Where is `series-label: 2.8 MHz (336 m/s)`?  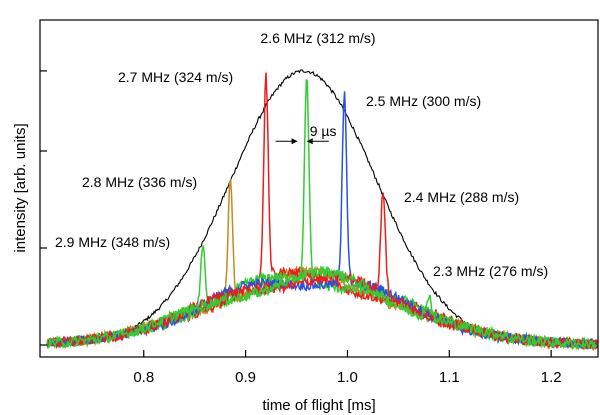 series-label: 2.8 MHz (336 m/s) is located at coordinates (139, 182).